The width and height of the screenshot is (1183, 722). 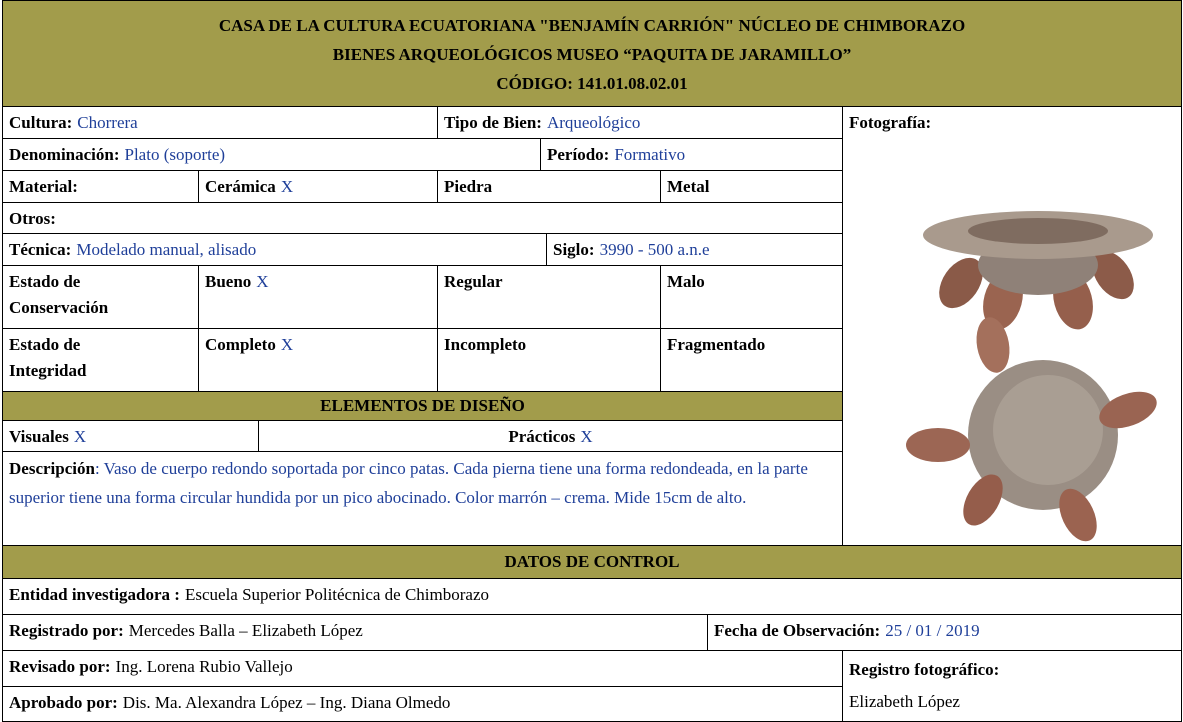 I want to click on cell: Incompleto, so click(x=549, y=360).